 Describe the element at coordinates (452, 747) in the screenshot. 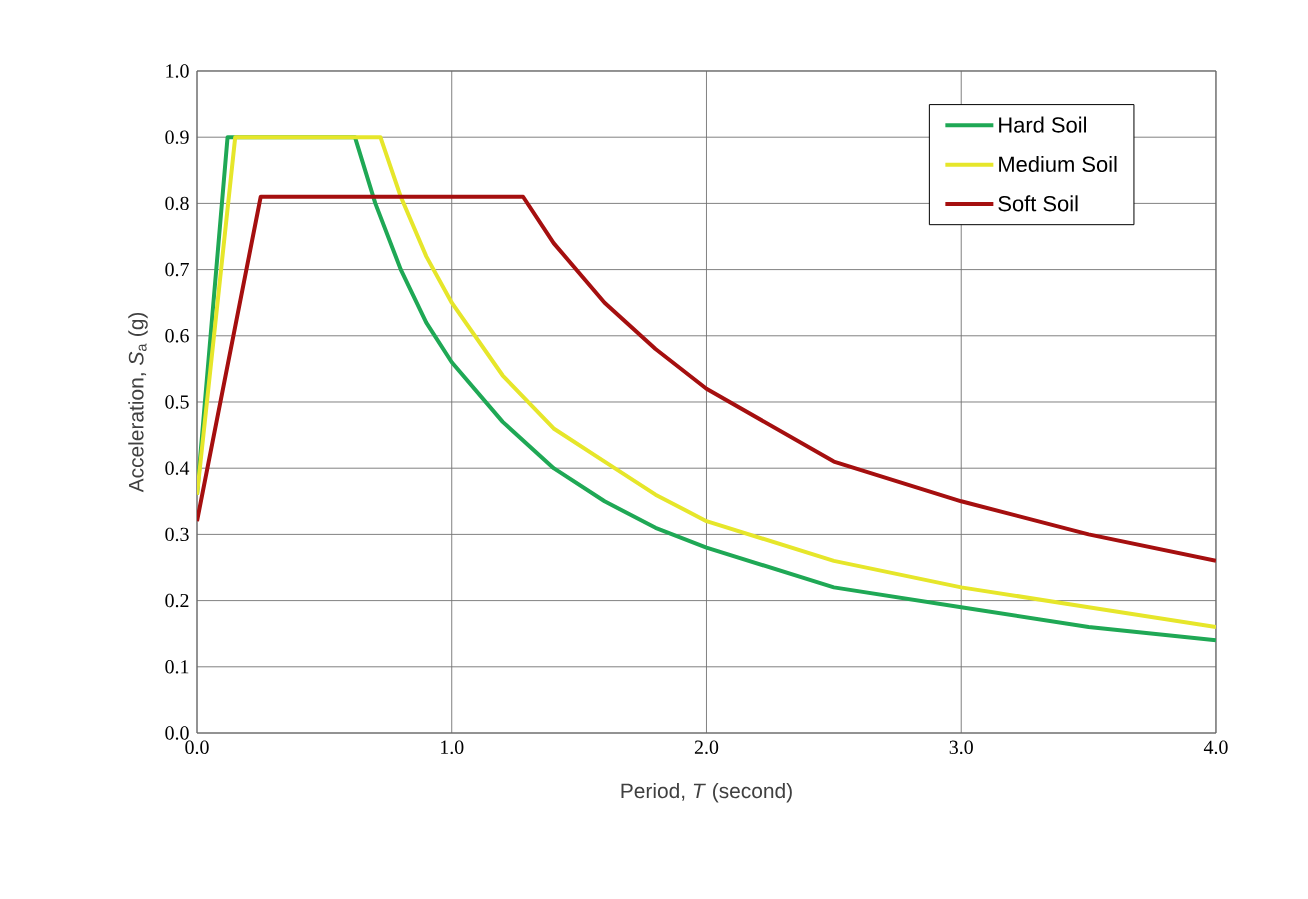

I see `x-tick-label: 1.0` at that location.